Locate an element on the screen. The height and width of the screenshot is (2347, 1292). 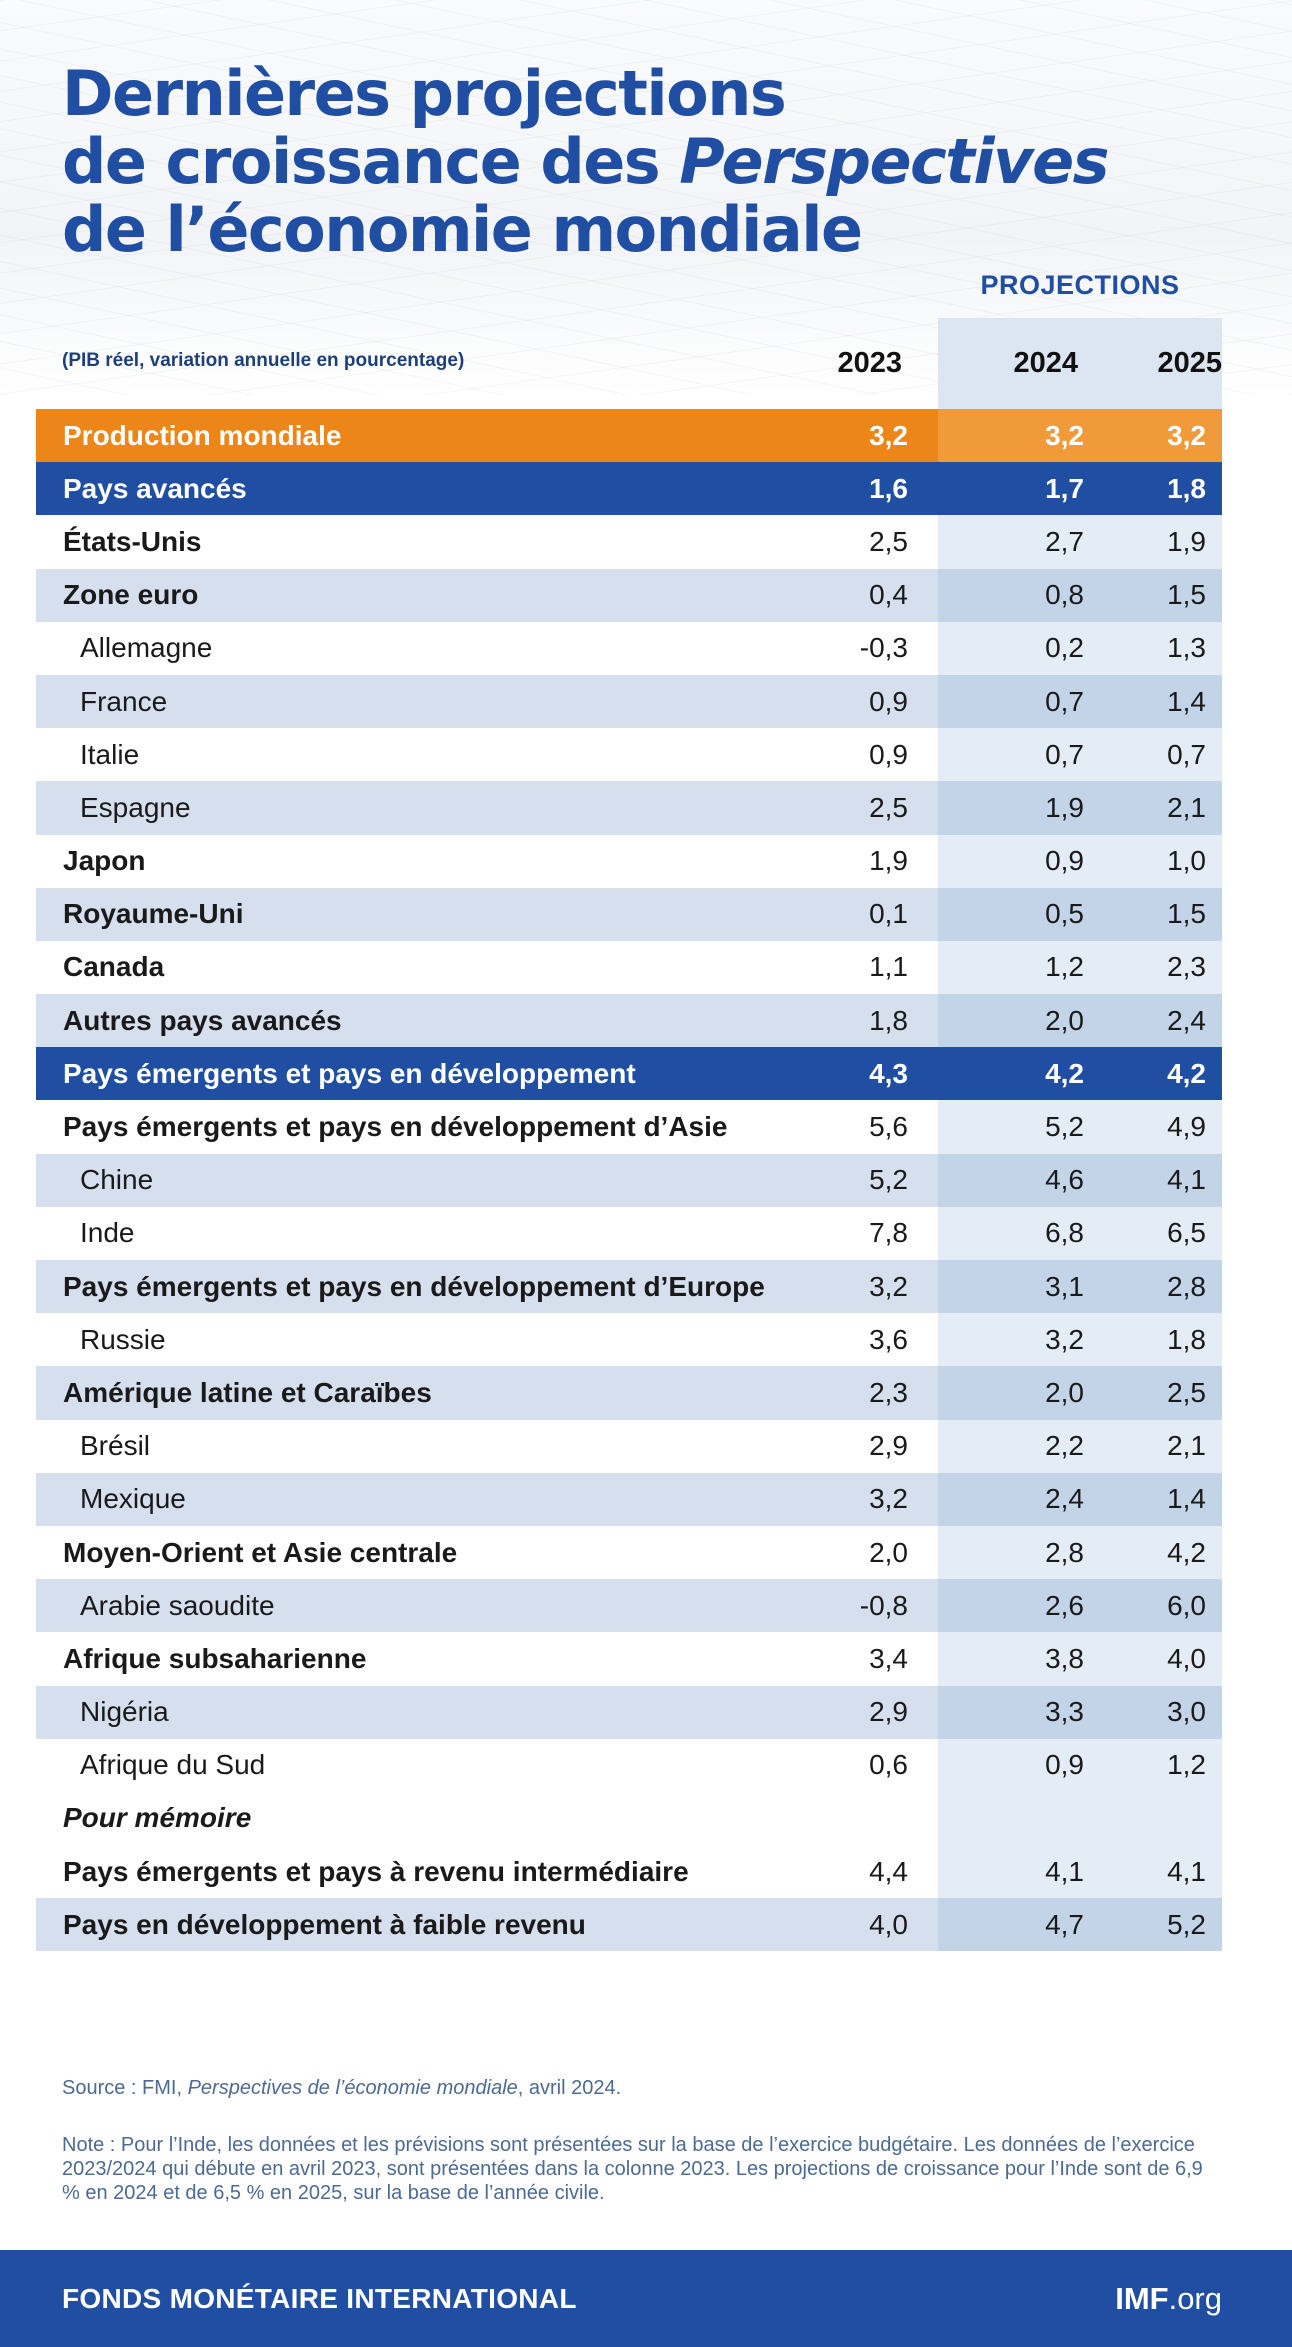
table-row: Autres pays avancés 1,8 2,0 2,4 is located at coordinates (629, 1021).